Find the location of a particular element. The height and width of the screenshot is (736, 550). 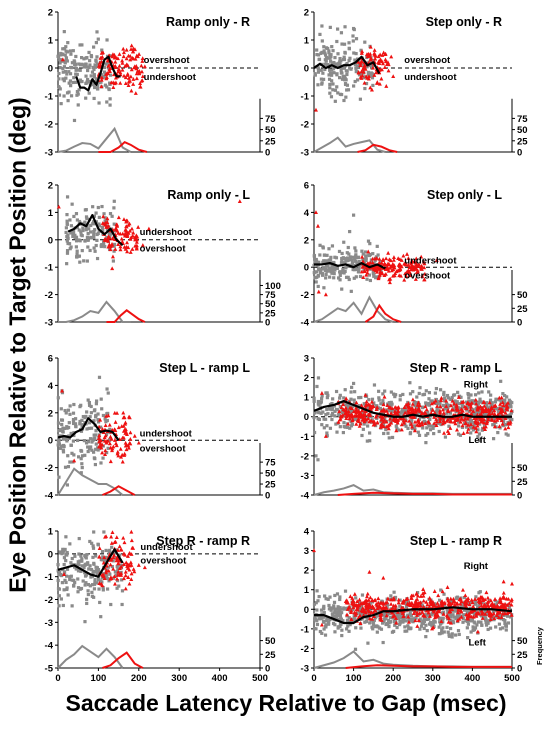

gray-frequency-line is located at coordinates (353, 309).